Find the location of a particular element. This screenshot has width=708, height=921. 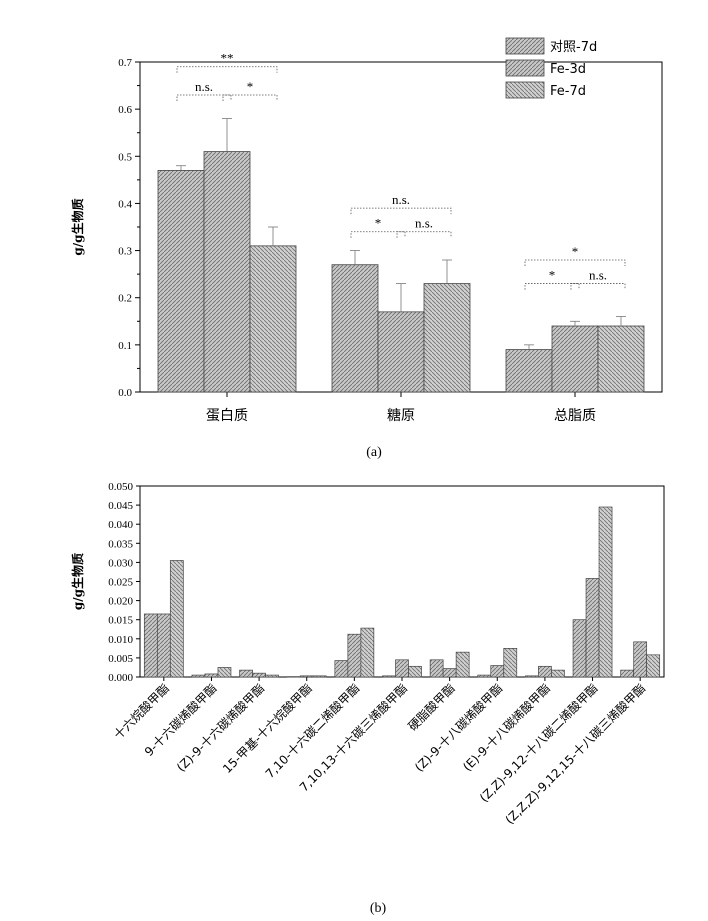

x-category-label: (E)-9-十八碳烯酸甲酯 is located at coordinates (507, 728).